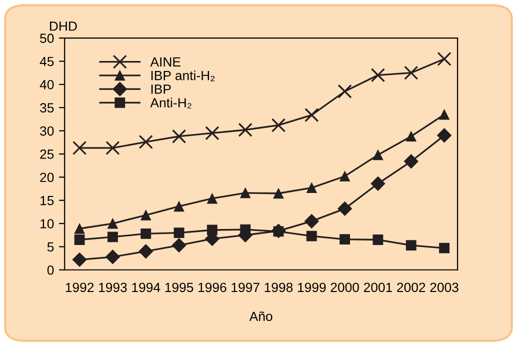  What do you see at coordinates (411, 287) in the screenshot?
I see `x-tick-label: 2002` at bounding box center [411, 287].